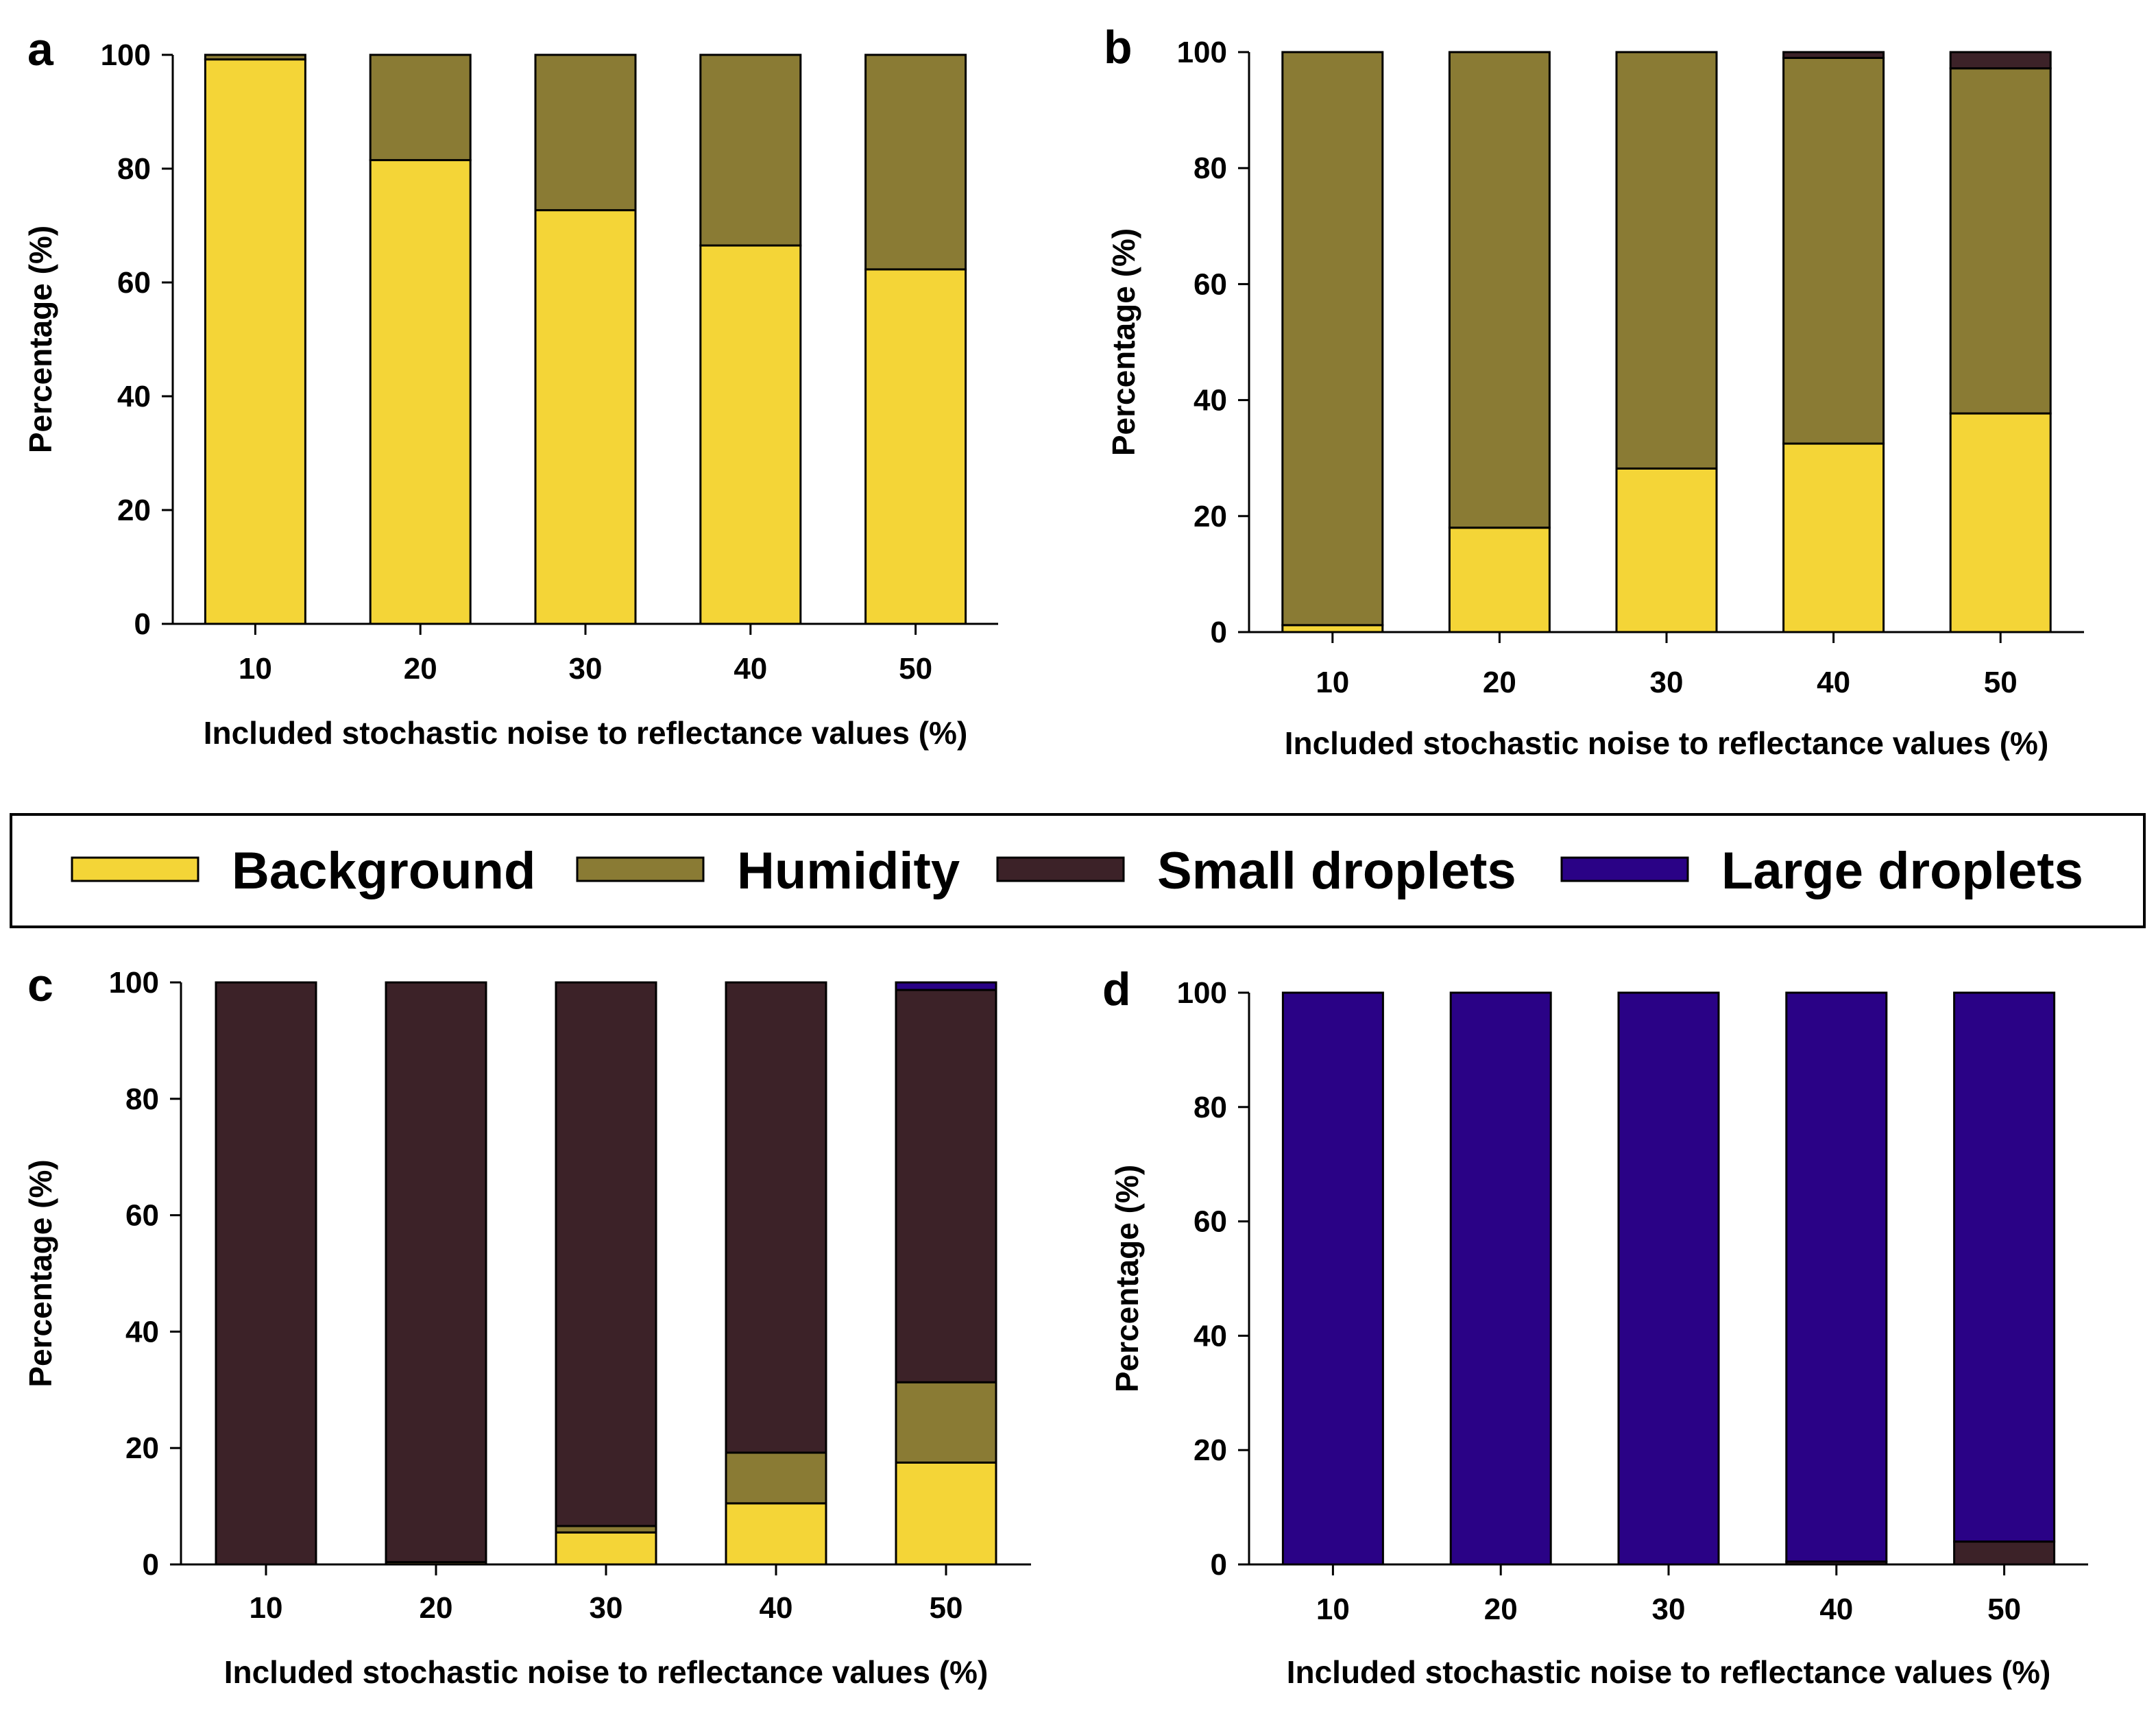  What do you see at coordinates (750, 150) in the screenshot?
I see `bar-segment-a-40-humidity` at bounding box center [750, 150].